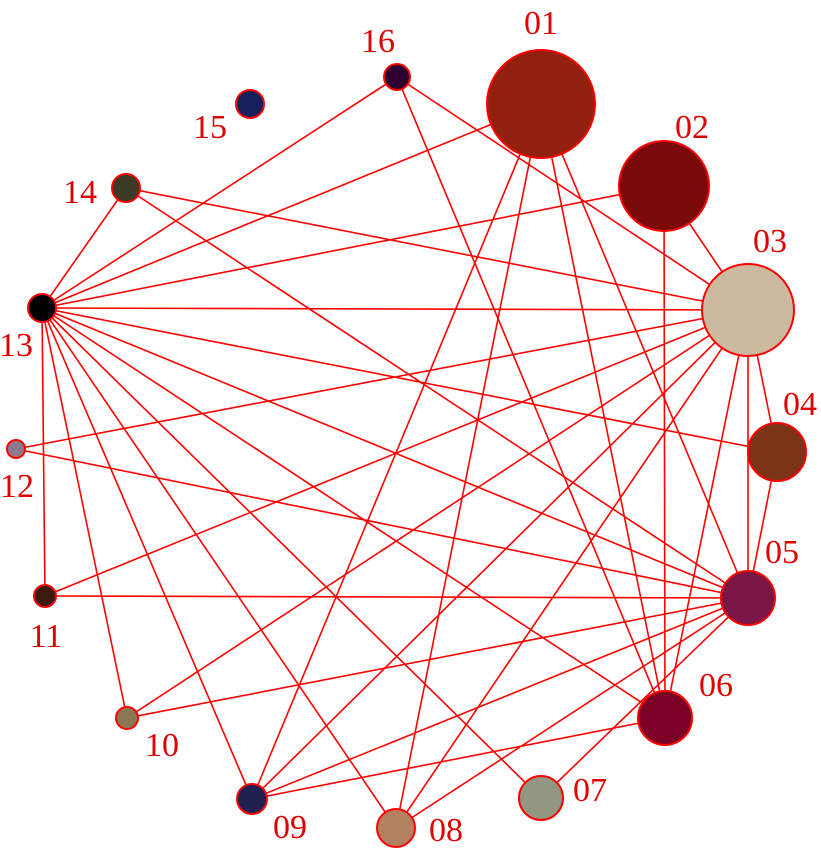  Describe the element at coordinates (162, 745) in the screenshot. I see `node-label-10: 10` at that location.